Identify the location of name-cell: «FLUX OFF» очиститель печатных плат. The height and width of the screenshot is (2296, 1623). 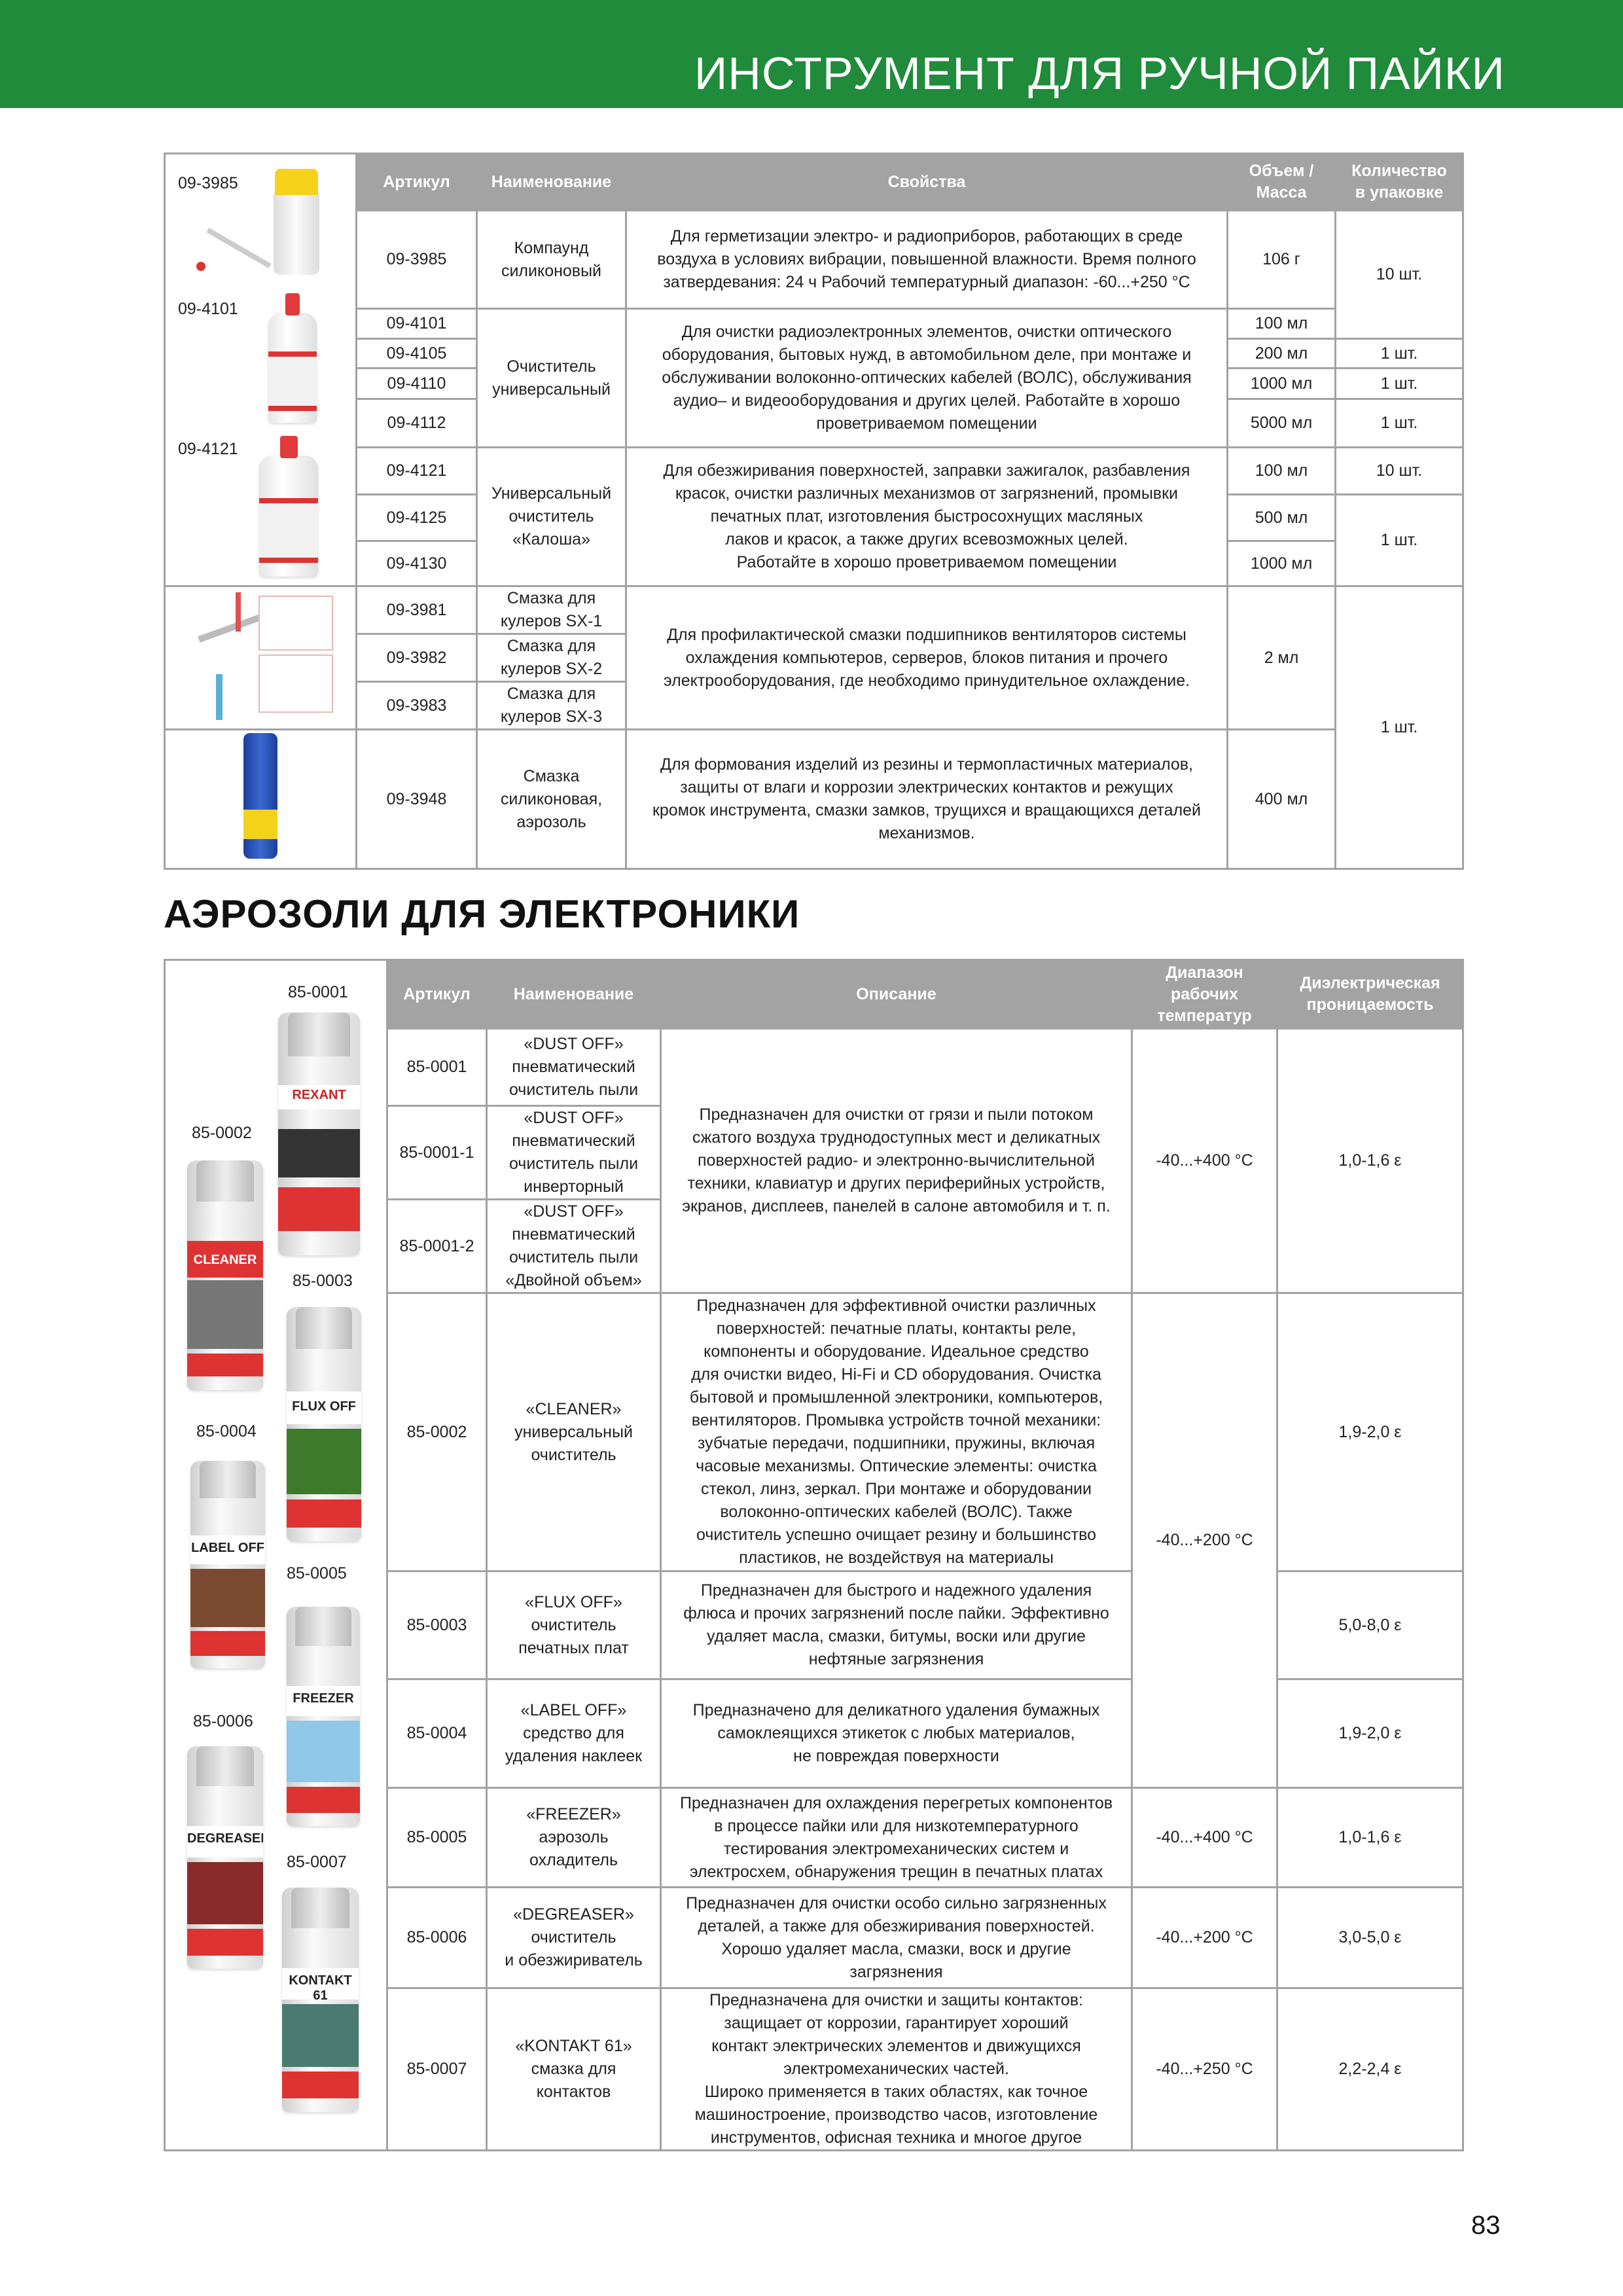
(574, 1625).